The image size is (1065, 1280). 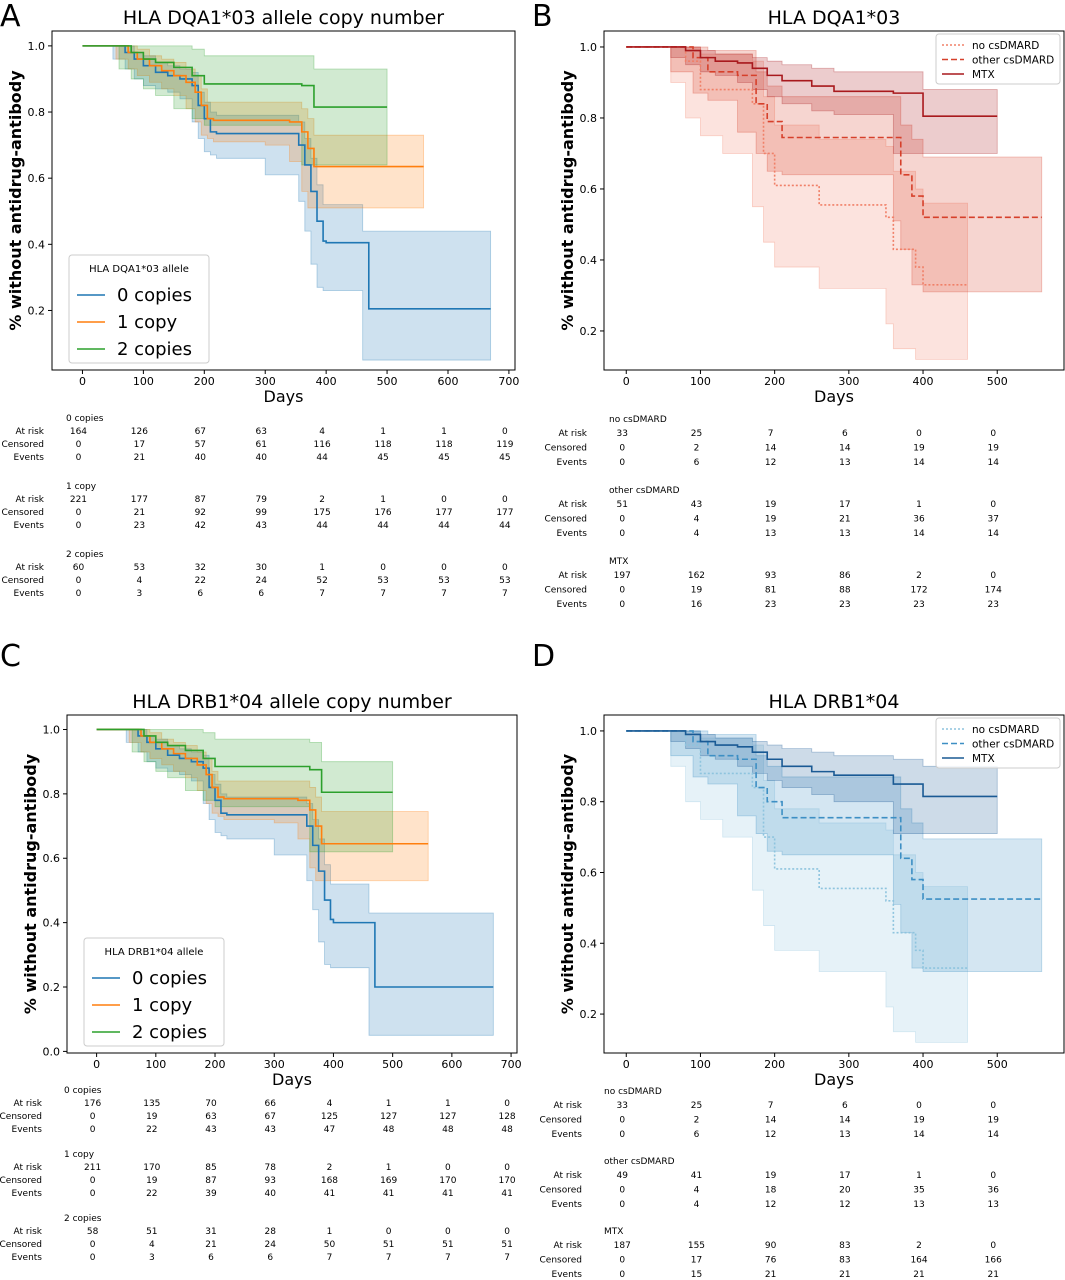 I want to click on risk-cell: 13, so click(x=770, y=534).